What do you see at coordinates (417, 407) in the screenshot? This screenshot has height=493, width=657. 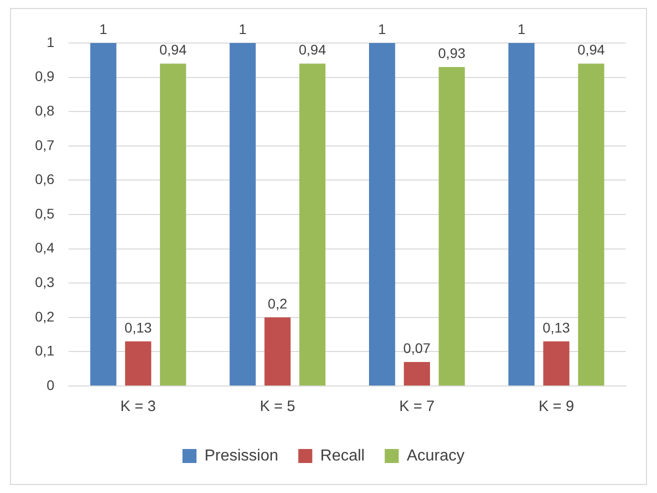 I see `x-tick-label: K = 7` at bounding box center [417, 407].